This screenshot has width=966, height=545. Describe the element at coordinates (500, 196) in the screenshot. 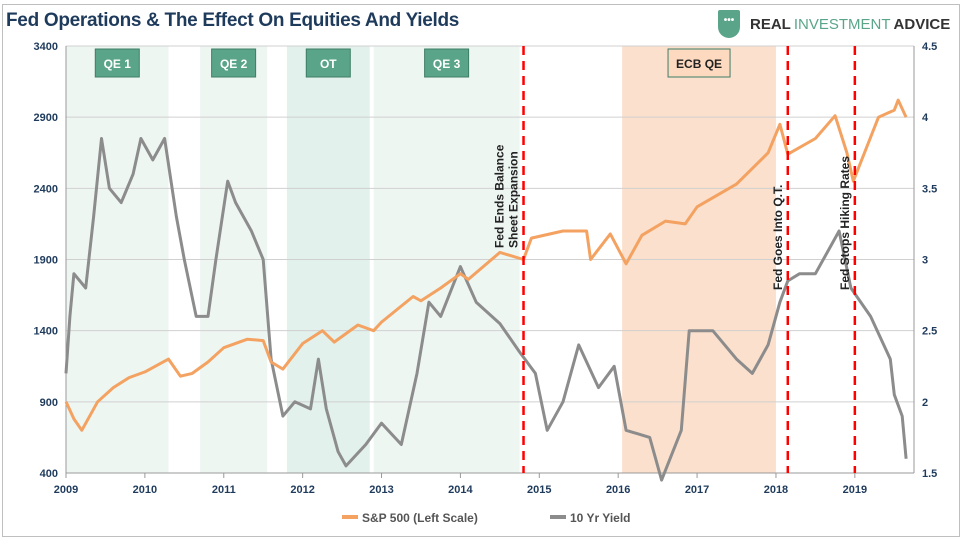

I see `event-label: Fed Ends Balance` at that location.